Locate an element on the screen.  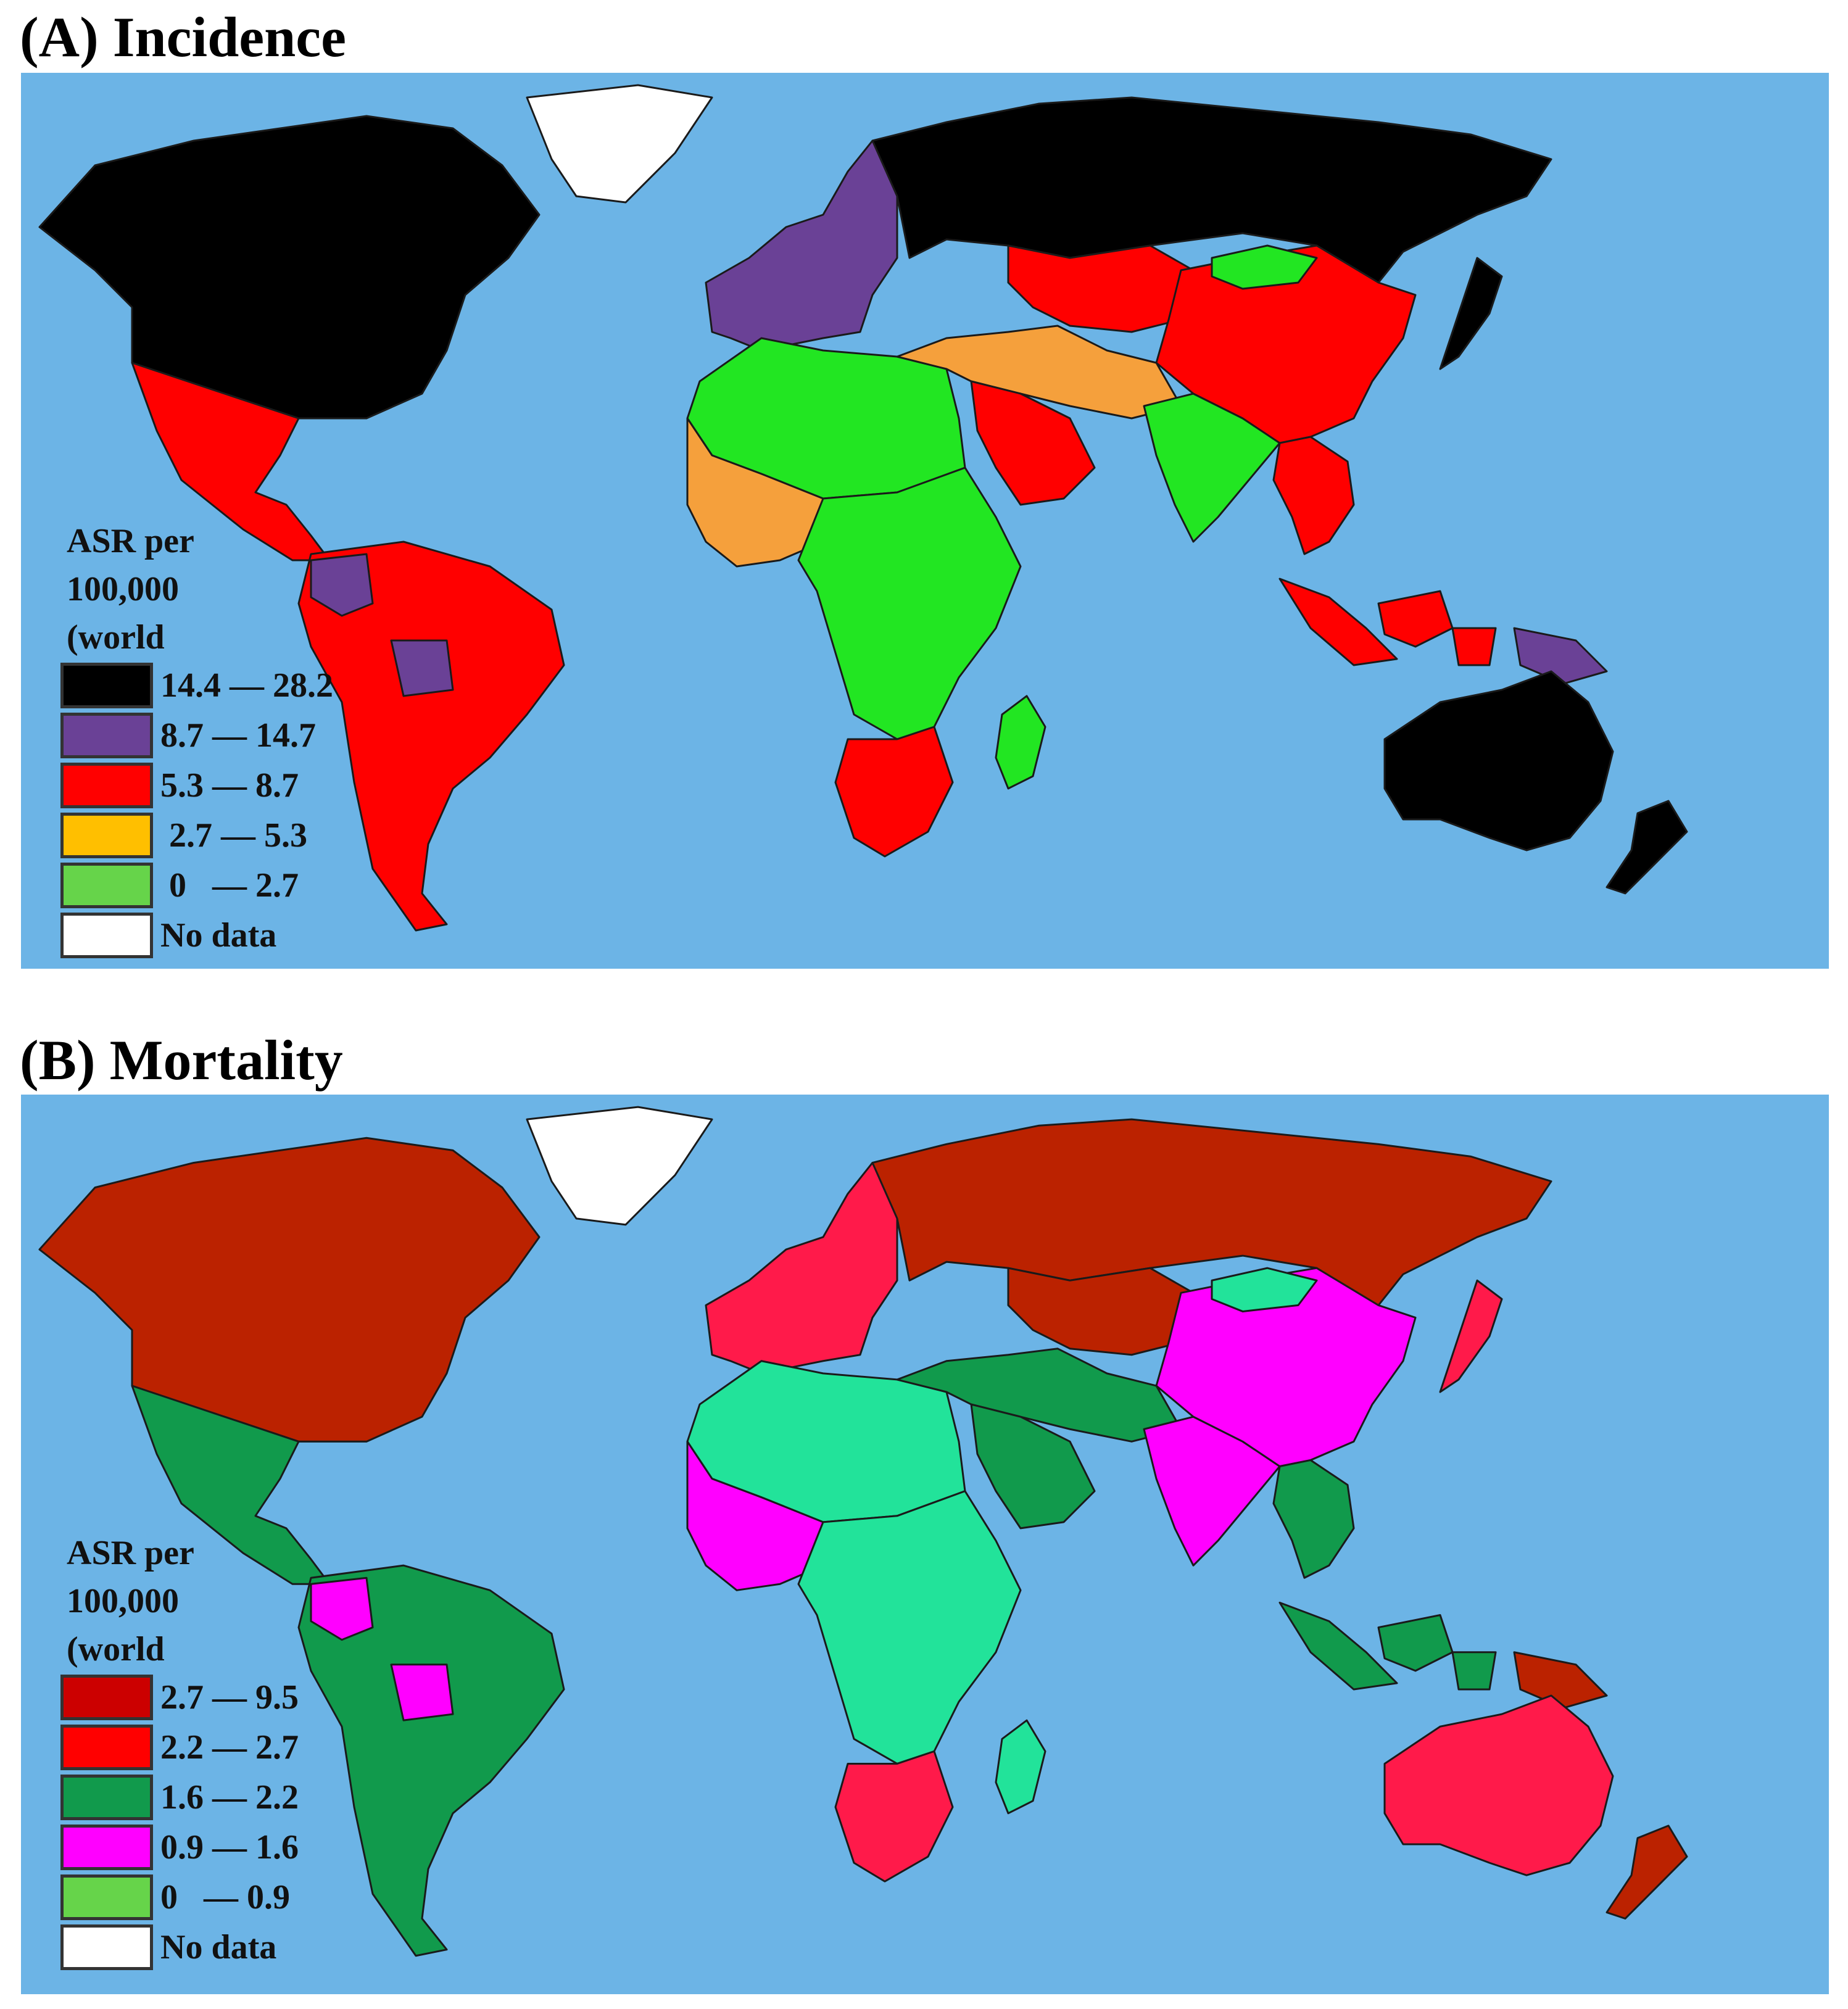
legend-item: 0 — 2.7 is located at coordinates (214, 886).